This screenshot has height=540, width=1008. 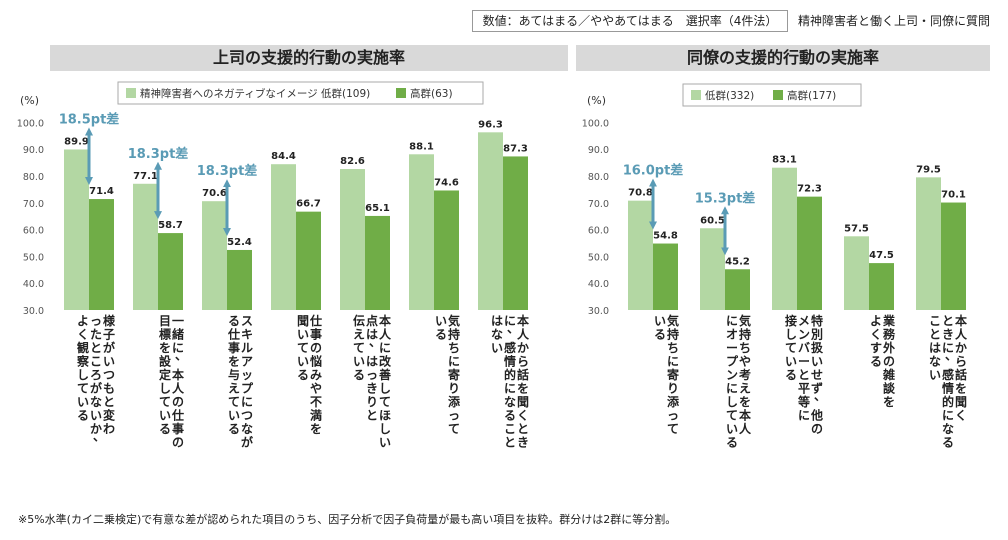 I want to click on data-label-low: 89.9, so click(x=76, y=141).